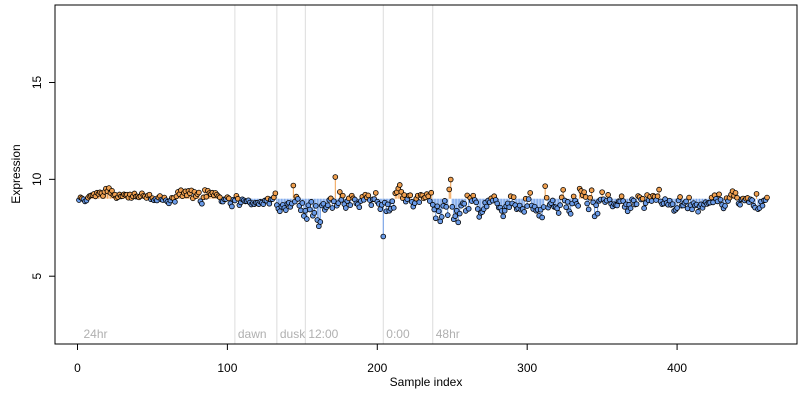  Describe the element at coordinates (423, 207) in the screenshot. I see `deviation-stems` at that location.